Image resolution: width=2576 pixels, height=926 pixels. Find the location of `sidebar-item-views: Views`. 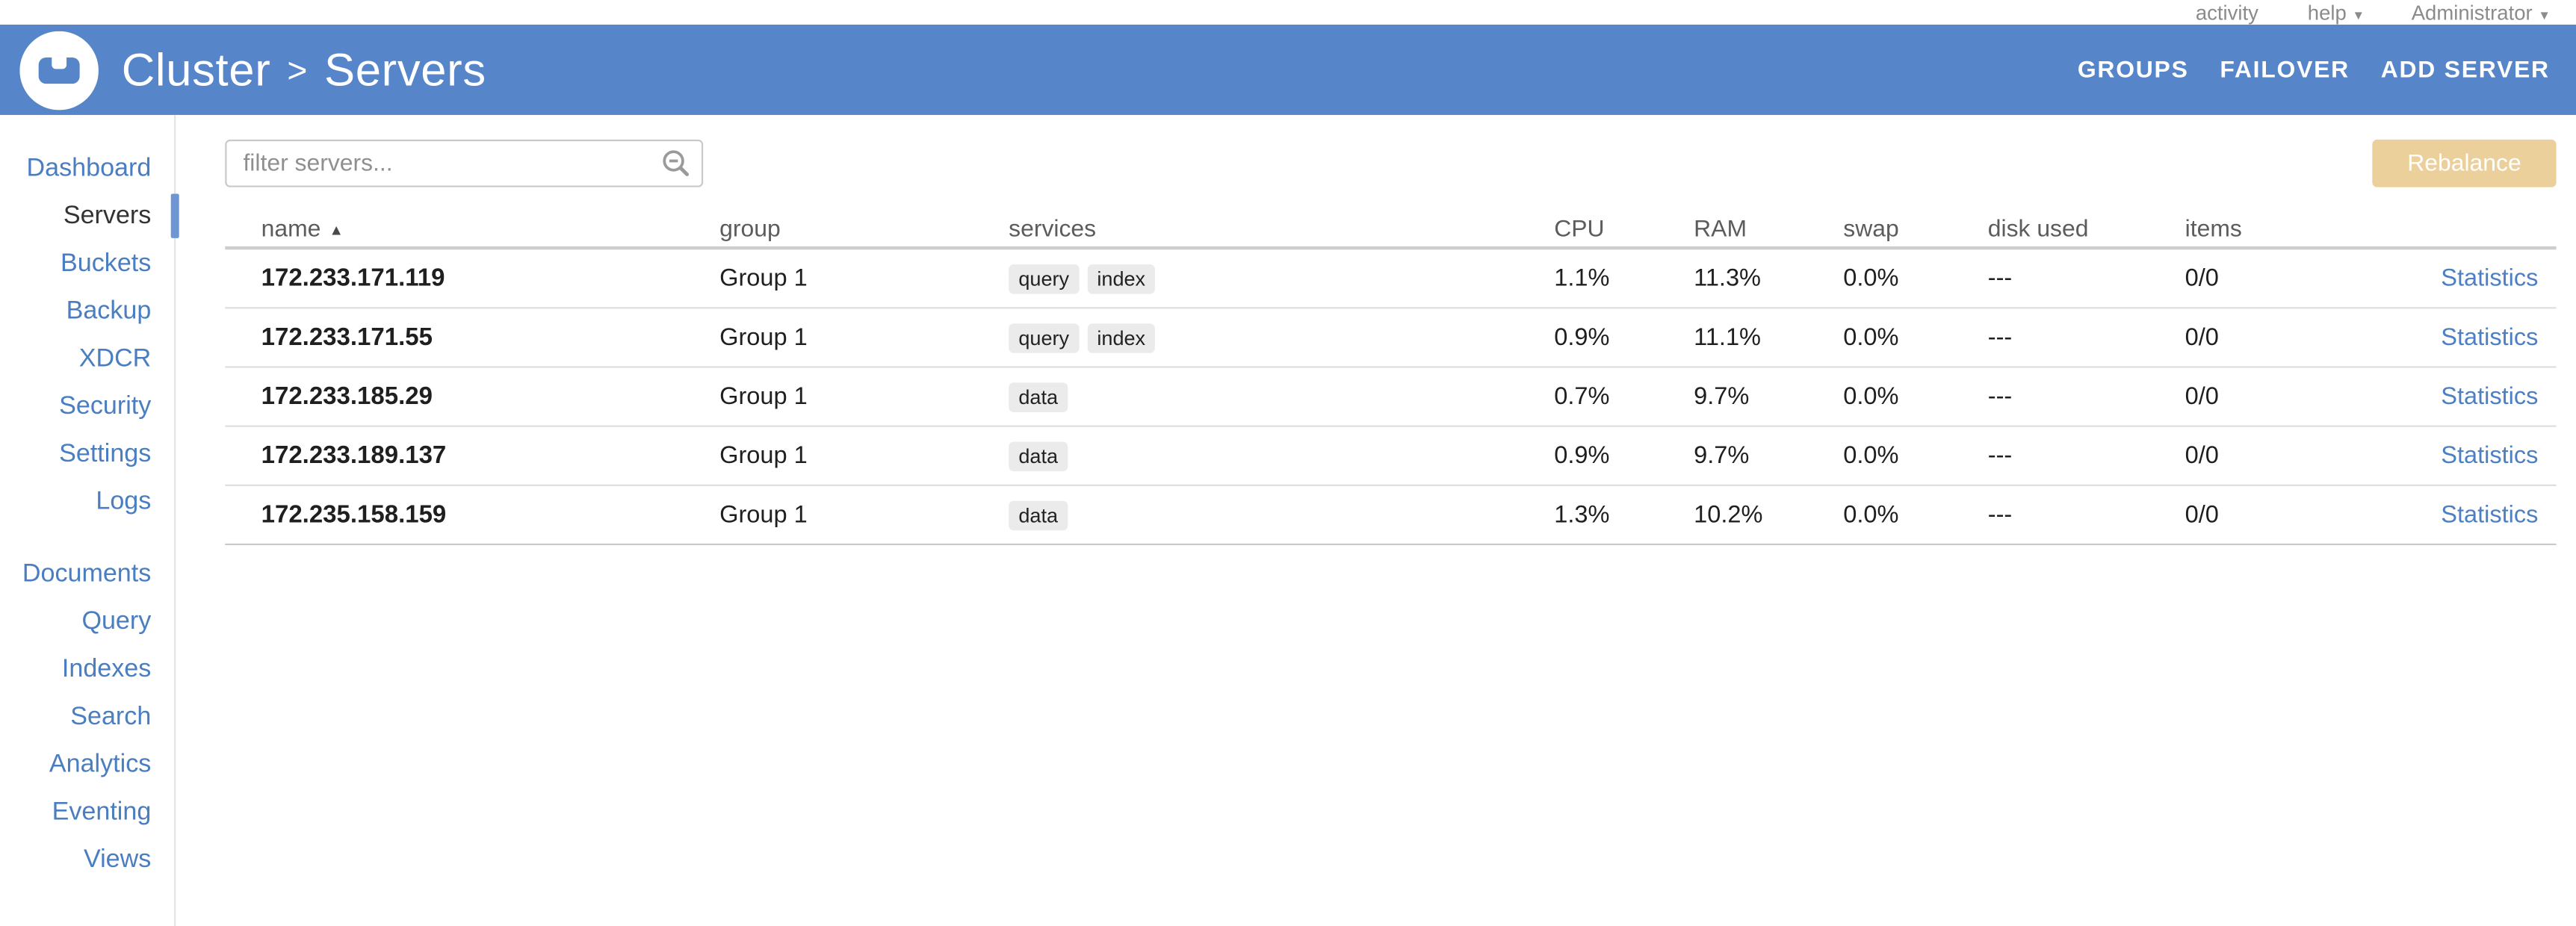

sidebar-item-views: Views is located at coordinates (117, 860).